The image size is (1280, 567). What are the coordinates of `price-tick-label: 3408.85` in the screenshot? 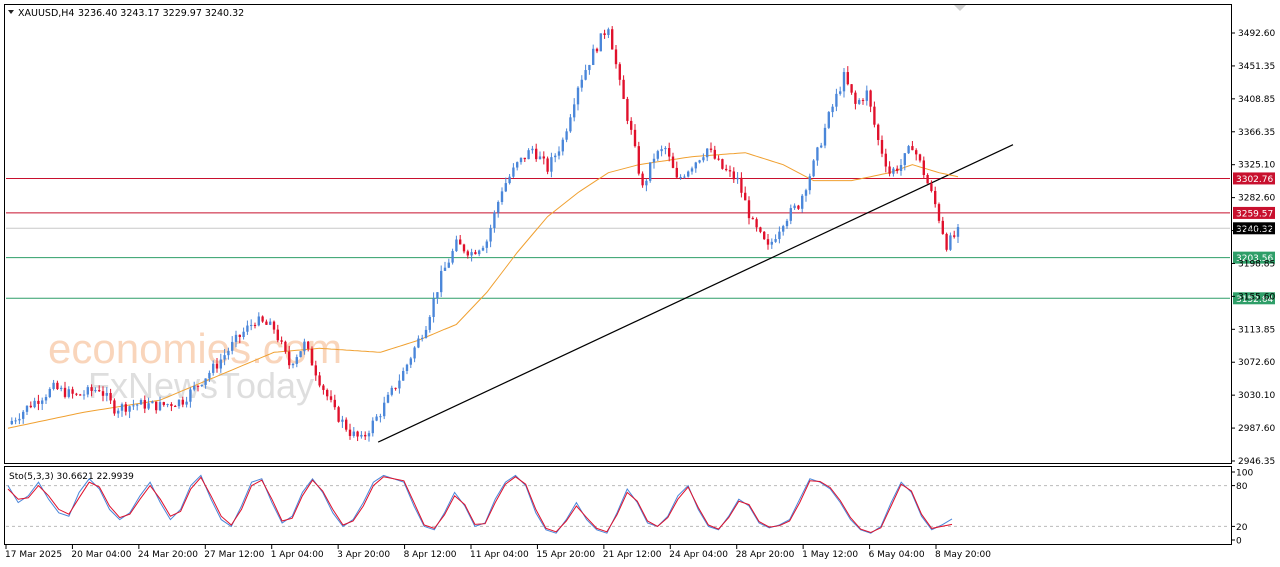 It's located at (1256, 100).